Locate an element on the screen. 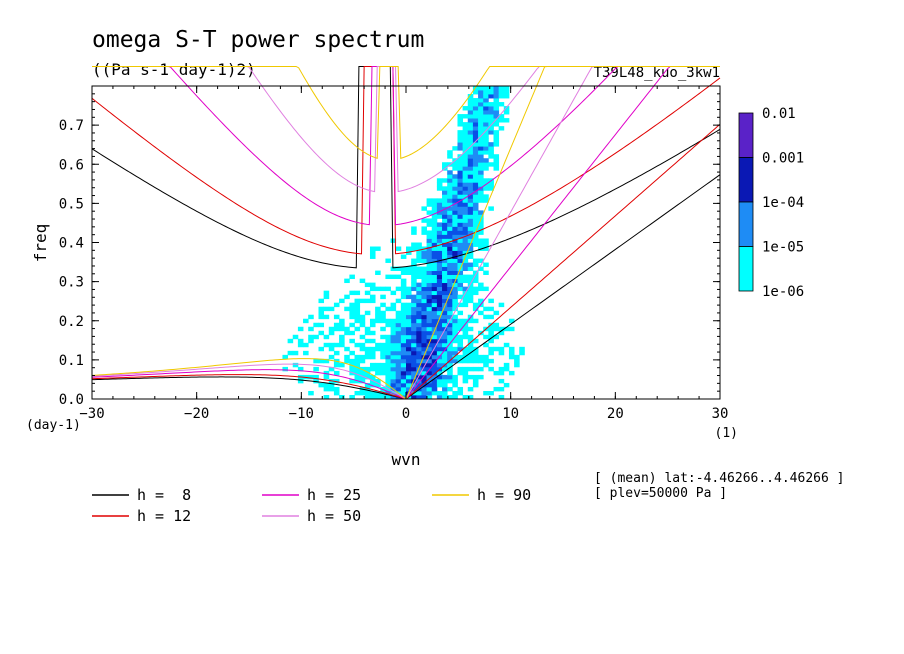 The height and width of the screenshot is (654, 904). colorbar-label: 0.001 is located at coordinates (783, 159).